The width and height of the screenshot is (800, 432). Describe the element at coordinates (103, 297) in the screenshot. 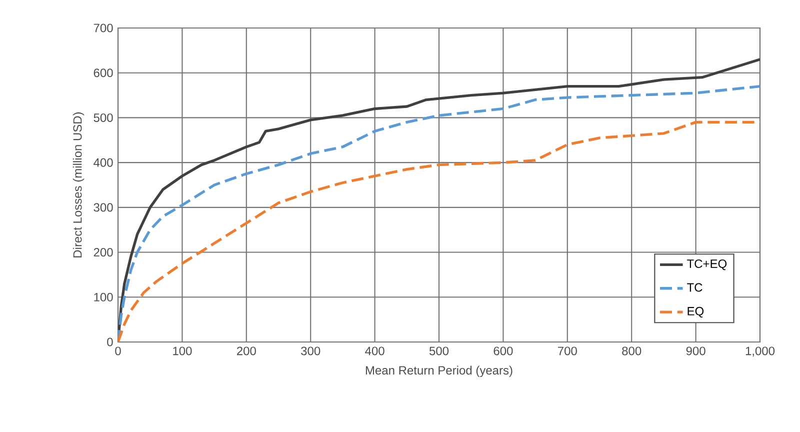

I see `y-tick-label: 100` at that location.